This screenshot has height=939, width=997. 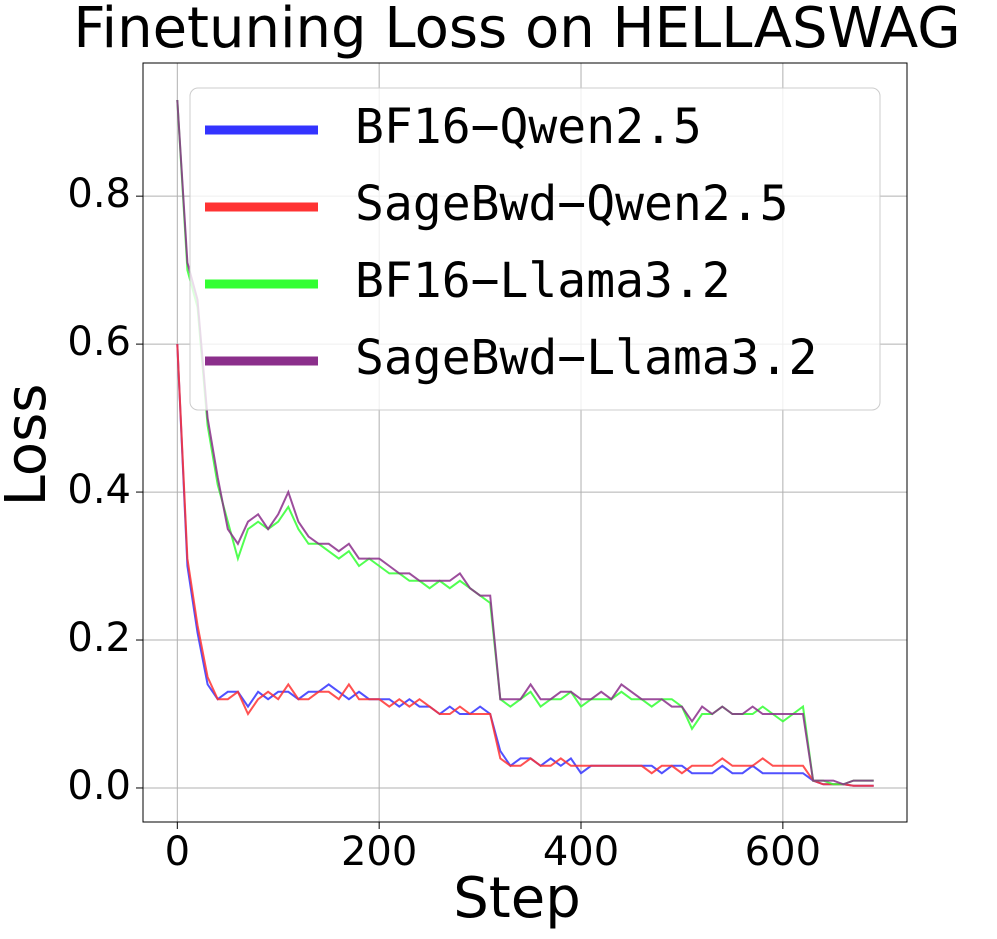 I want to click on x-tick-label: 200, so click(x=379, y=852).